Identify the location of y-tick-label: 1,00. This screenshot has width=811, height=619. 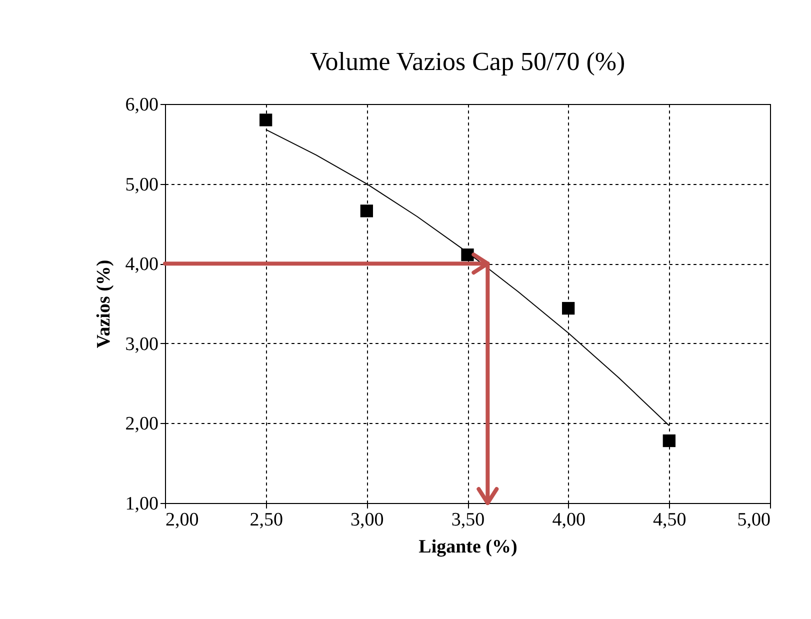
(141, 504).